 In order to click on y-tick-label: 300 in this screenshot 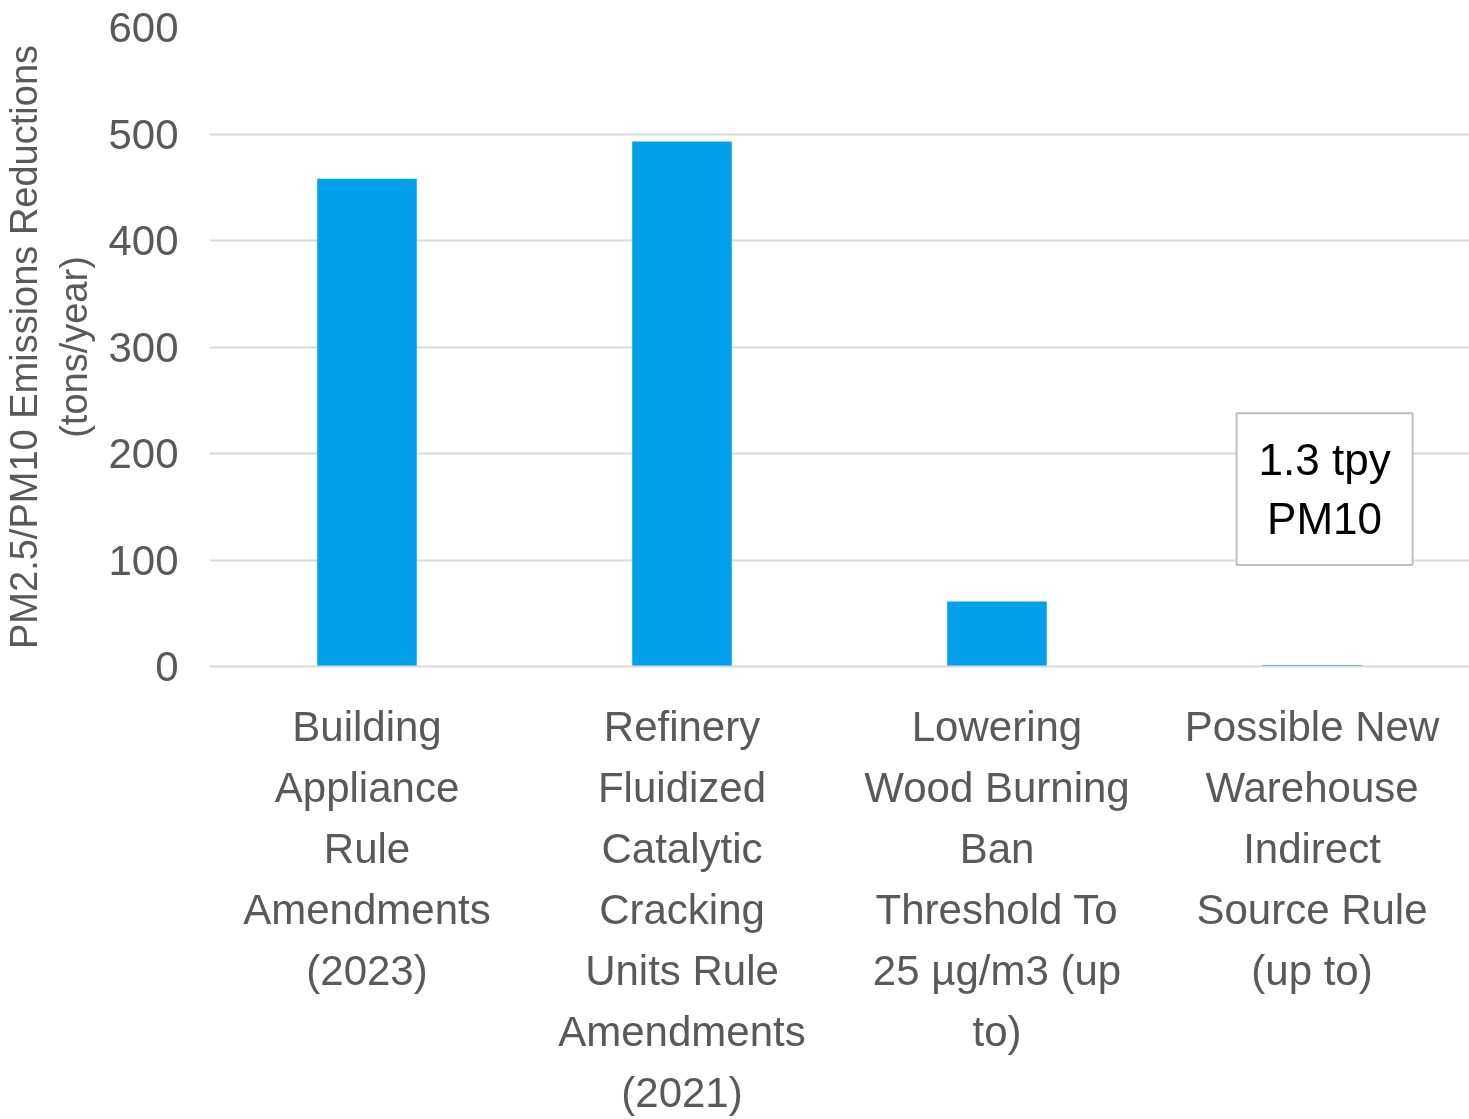, I will do `click(143, 347)`.